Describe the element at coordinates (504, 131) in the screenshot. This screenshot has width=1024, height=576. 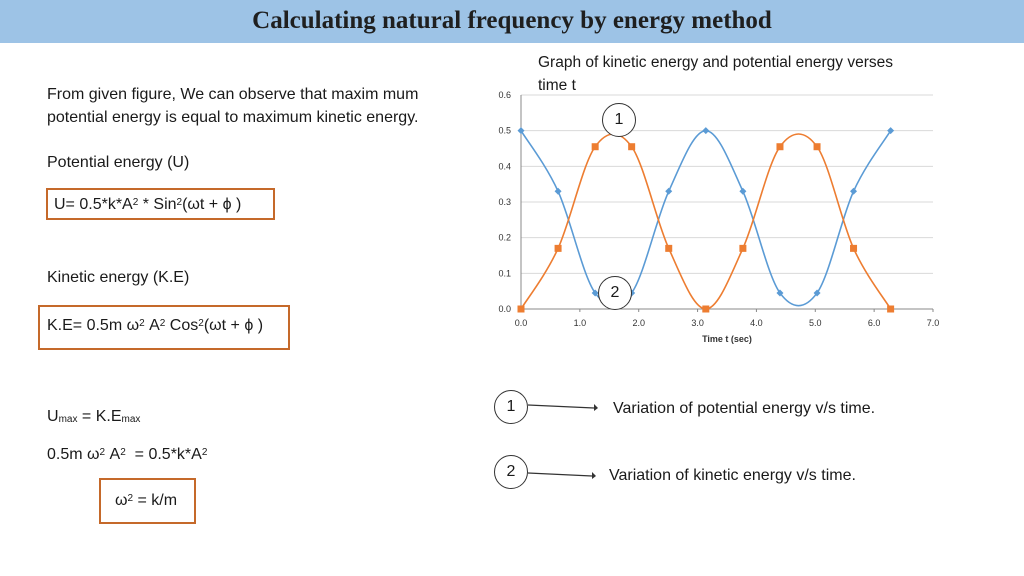
I see `y-tick-label: 0.5` at that location.